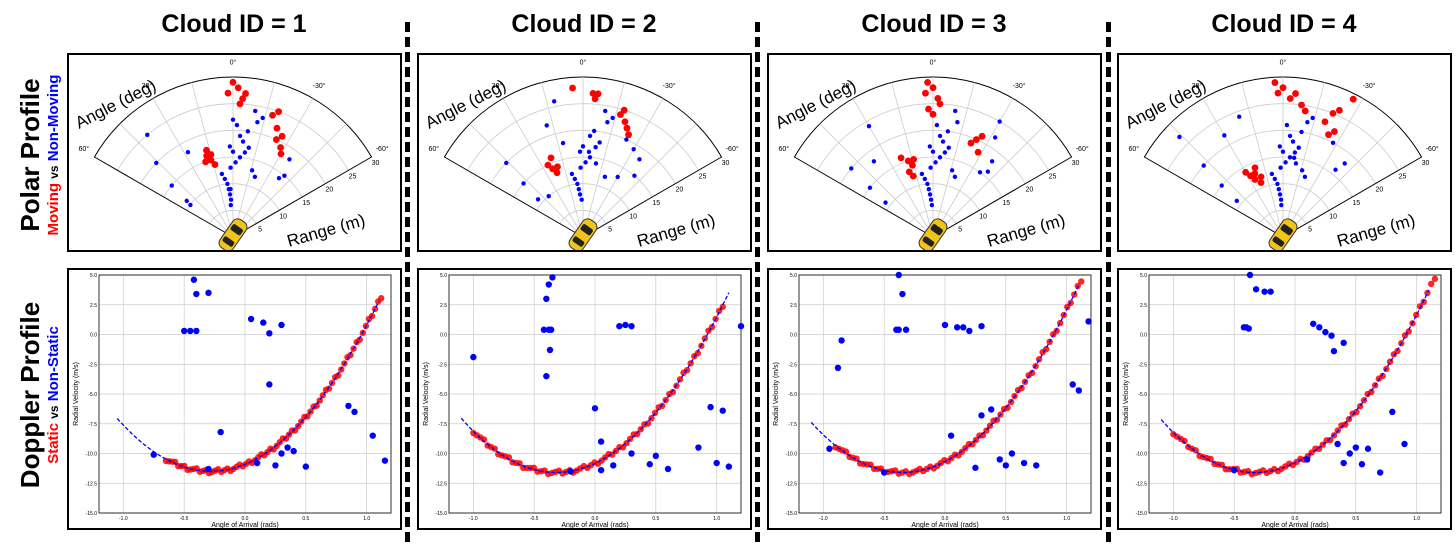  I want to click on angle-axis-label: Angle (deg), so click(815, 104).